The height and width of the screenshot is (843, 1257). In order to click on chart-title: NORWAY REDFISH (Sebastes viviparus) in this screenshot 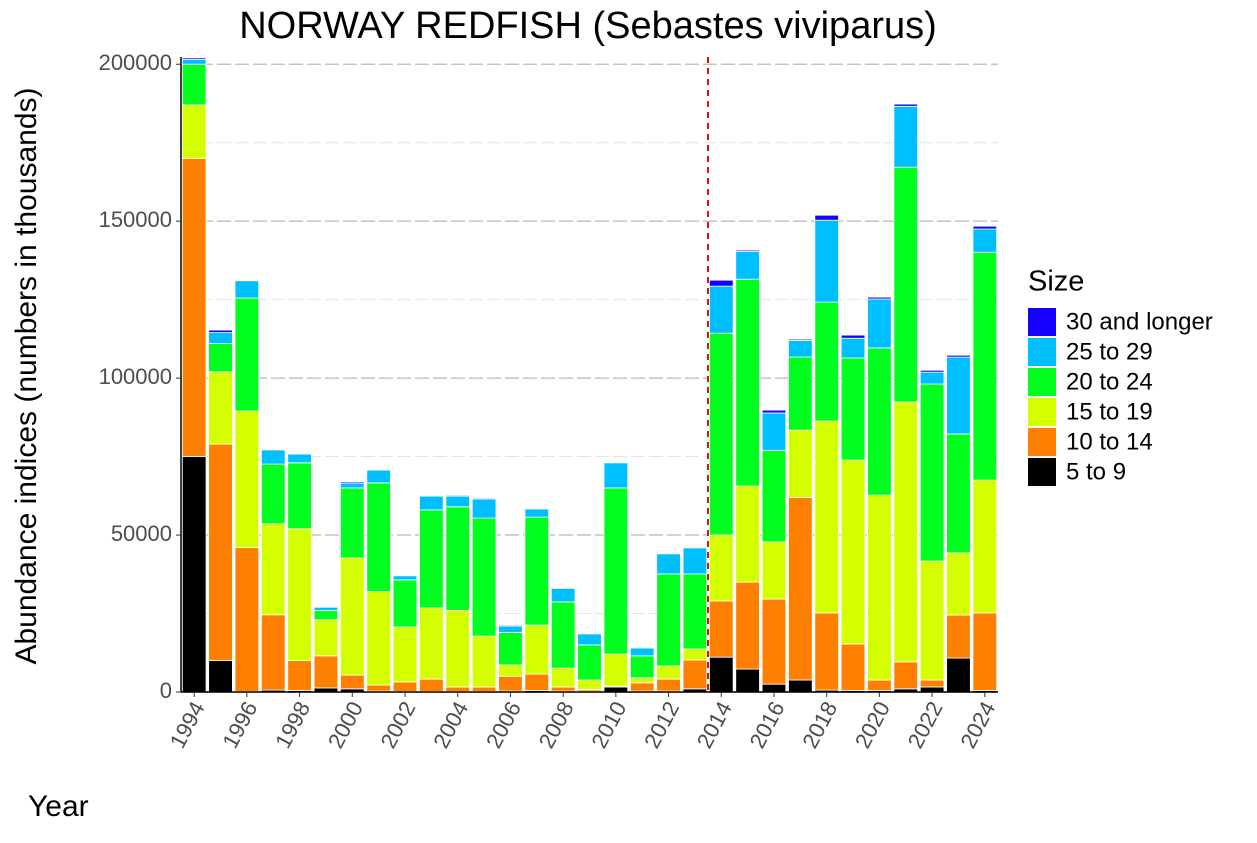, I will do `click(588, 26)`.